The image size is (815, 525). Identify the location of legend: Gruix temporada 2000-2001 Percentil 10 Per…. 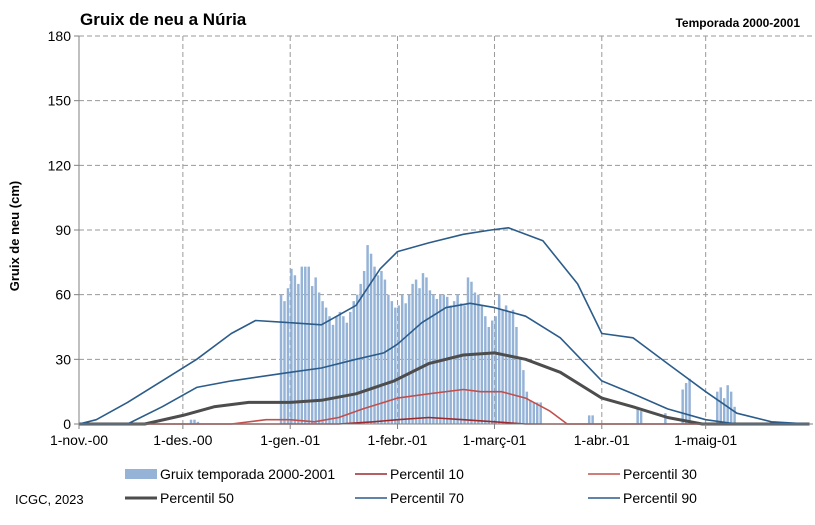
(411, 486).